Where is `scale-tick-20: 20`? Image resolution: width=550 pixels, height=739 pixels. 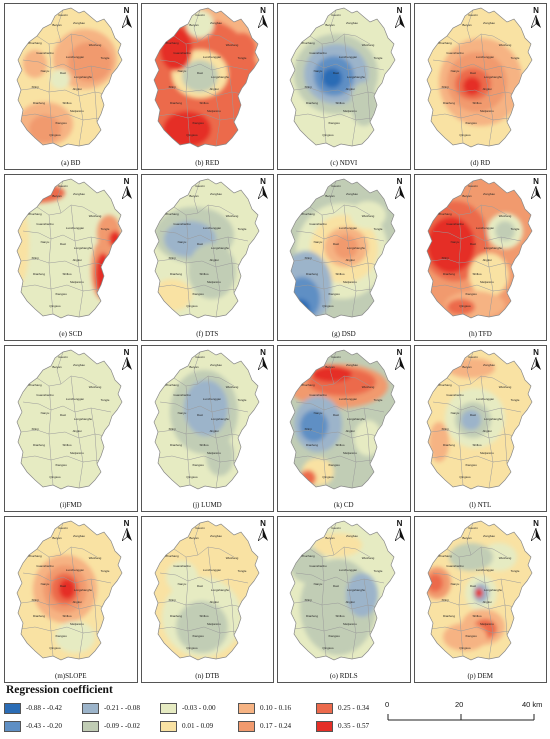
scale-tick-20: 20 is located at coordinates (459, 704).